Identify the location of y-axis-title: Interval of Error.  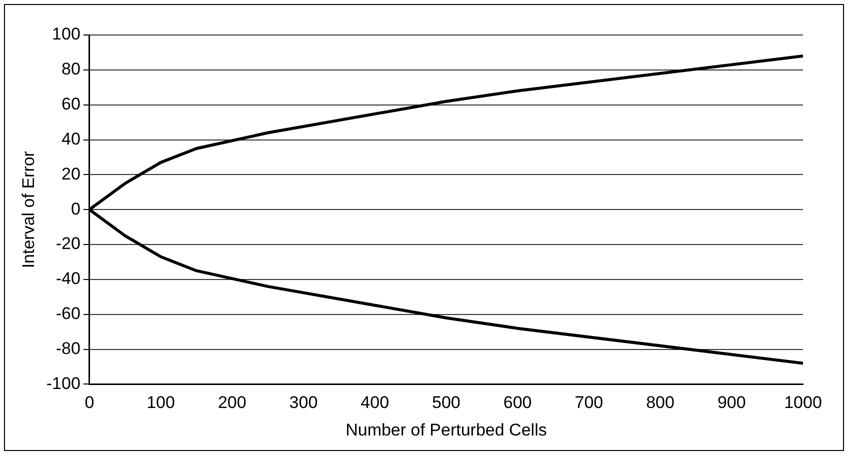
(28, 209).